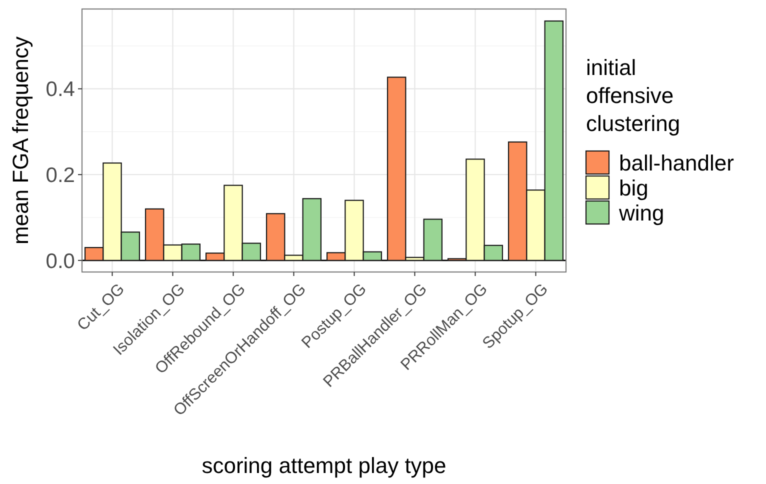 This screenshot has height=484, width=766. What do you see at coordinates (324, 465) in the screenshot?
I see `x-axis-title: scoring attempt play type` at bounding box center [324, 465].